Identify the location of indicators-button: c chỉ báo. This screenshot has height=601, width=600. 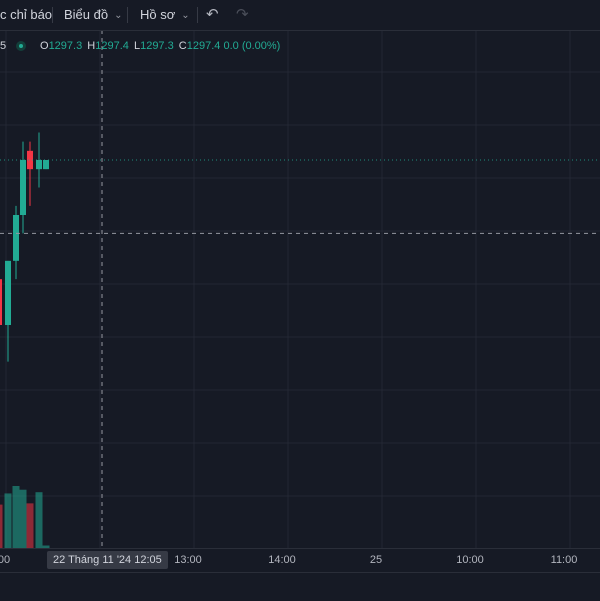
(26, 15).